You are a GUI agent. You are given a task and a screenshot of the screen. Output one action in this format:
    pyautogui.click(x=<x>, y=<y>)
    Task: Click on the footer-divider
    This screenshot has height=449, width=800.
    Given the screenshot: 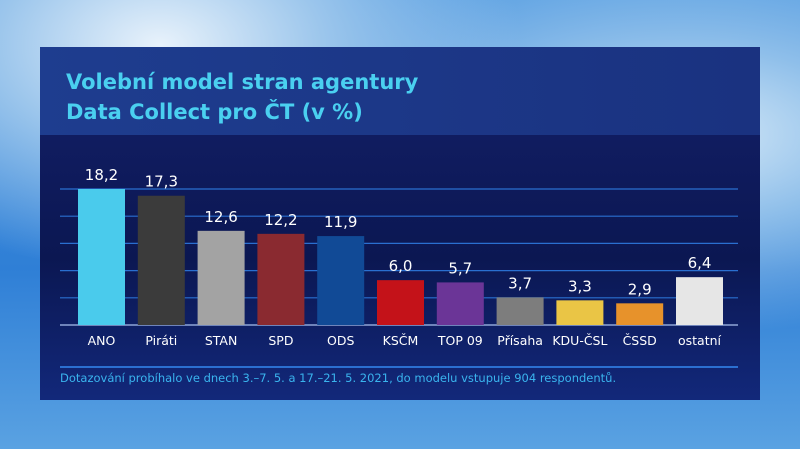 What is the action you would take?
    pyautogui.click(x=399, y=367)
    